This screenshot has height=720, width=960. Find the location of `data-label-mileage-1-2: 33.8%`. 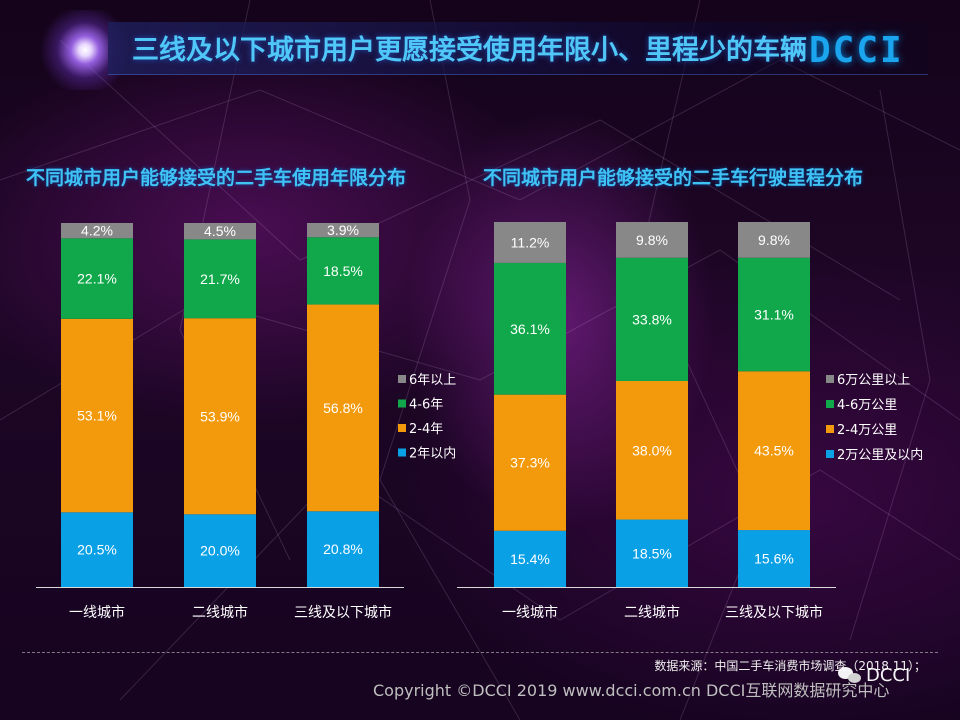

data-label-mileage-1-2: 33.8% is located at coordinates (652, 319).